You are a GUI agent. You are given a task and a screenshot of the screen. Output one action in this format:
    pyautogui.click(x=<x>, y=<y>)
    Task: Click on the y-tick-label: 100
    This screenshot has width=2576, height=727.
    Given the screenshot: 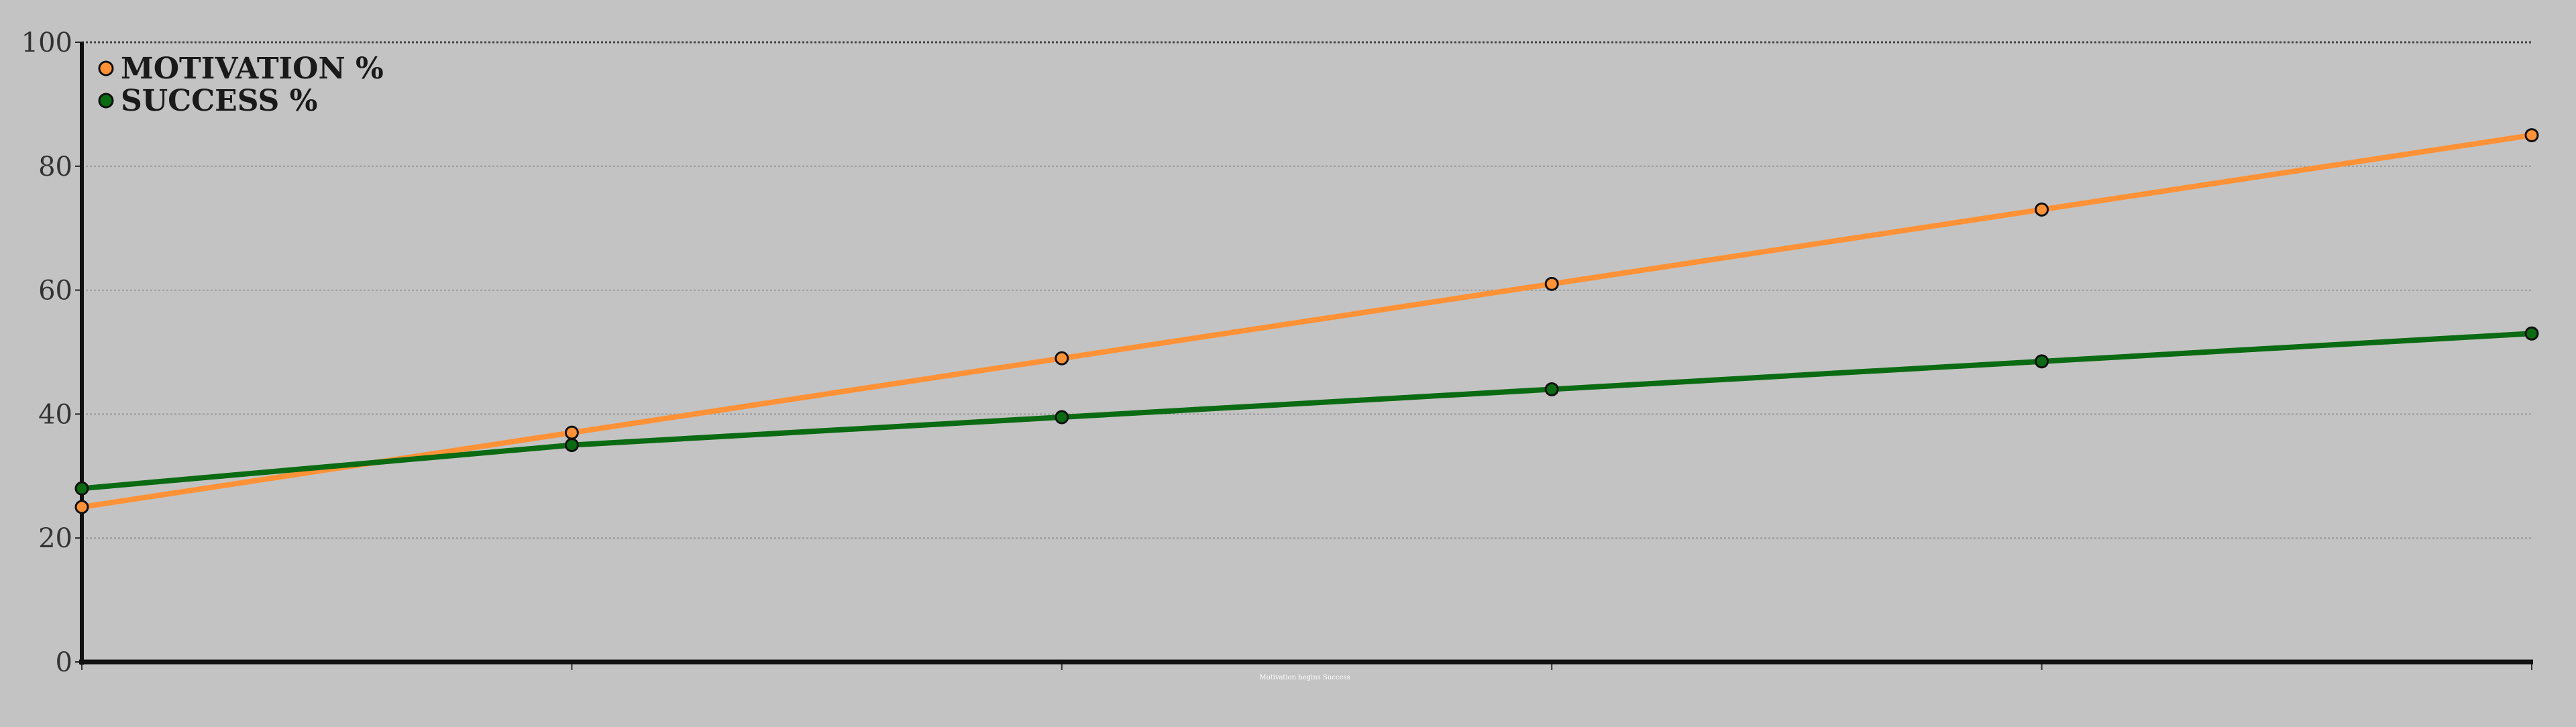 What is the action you would take?
    pyautogui.click(x=46, y=42)
    